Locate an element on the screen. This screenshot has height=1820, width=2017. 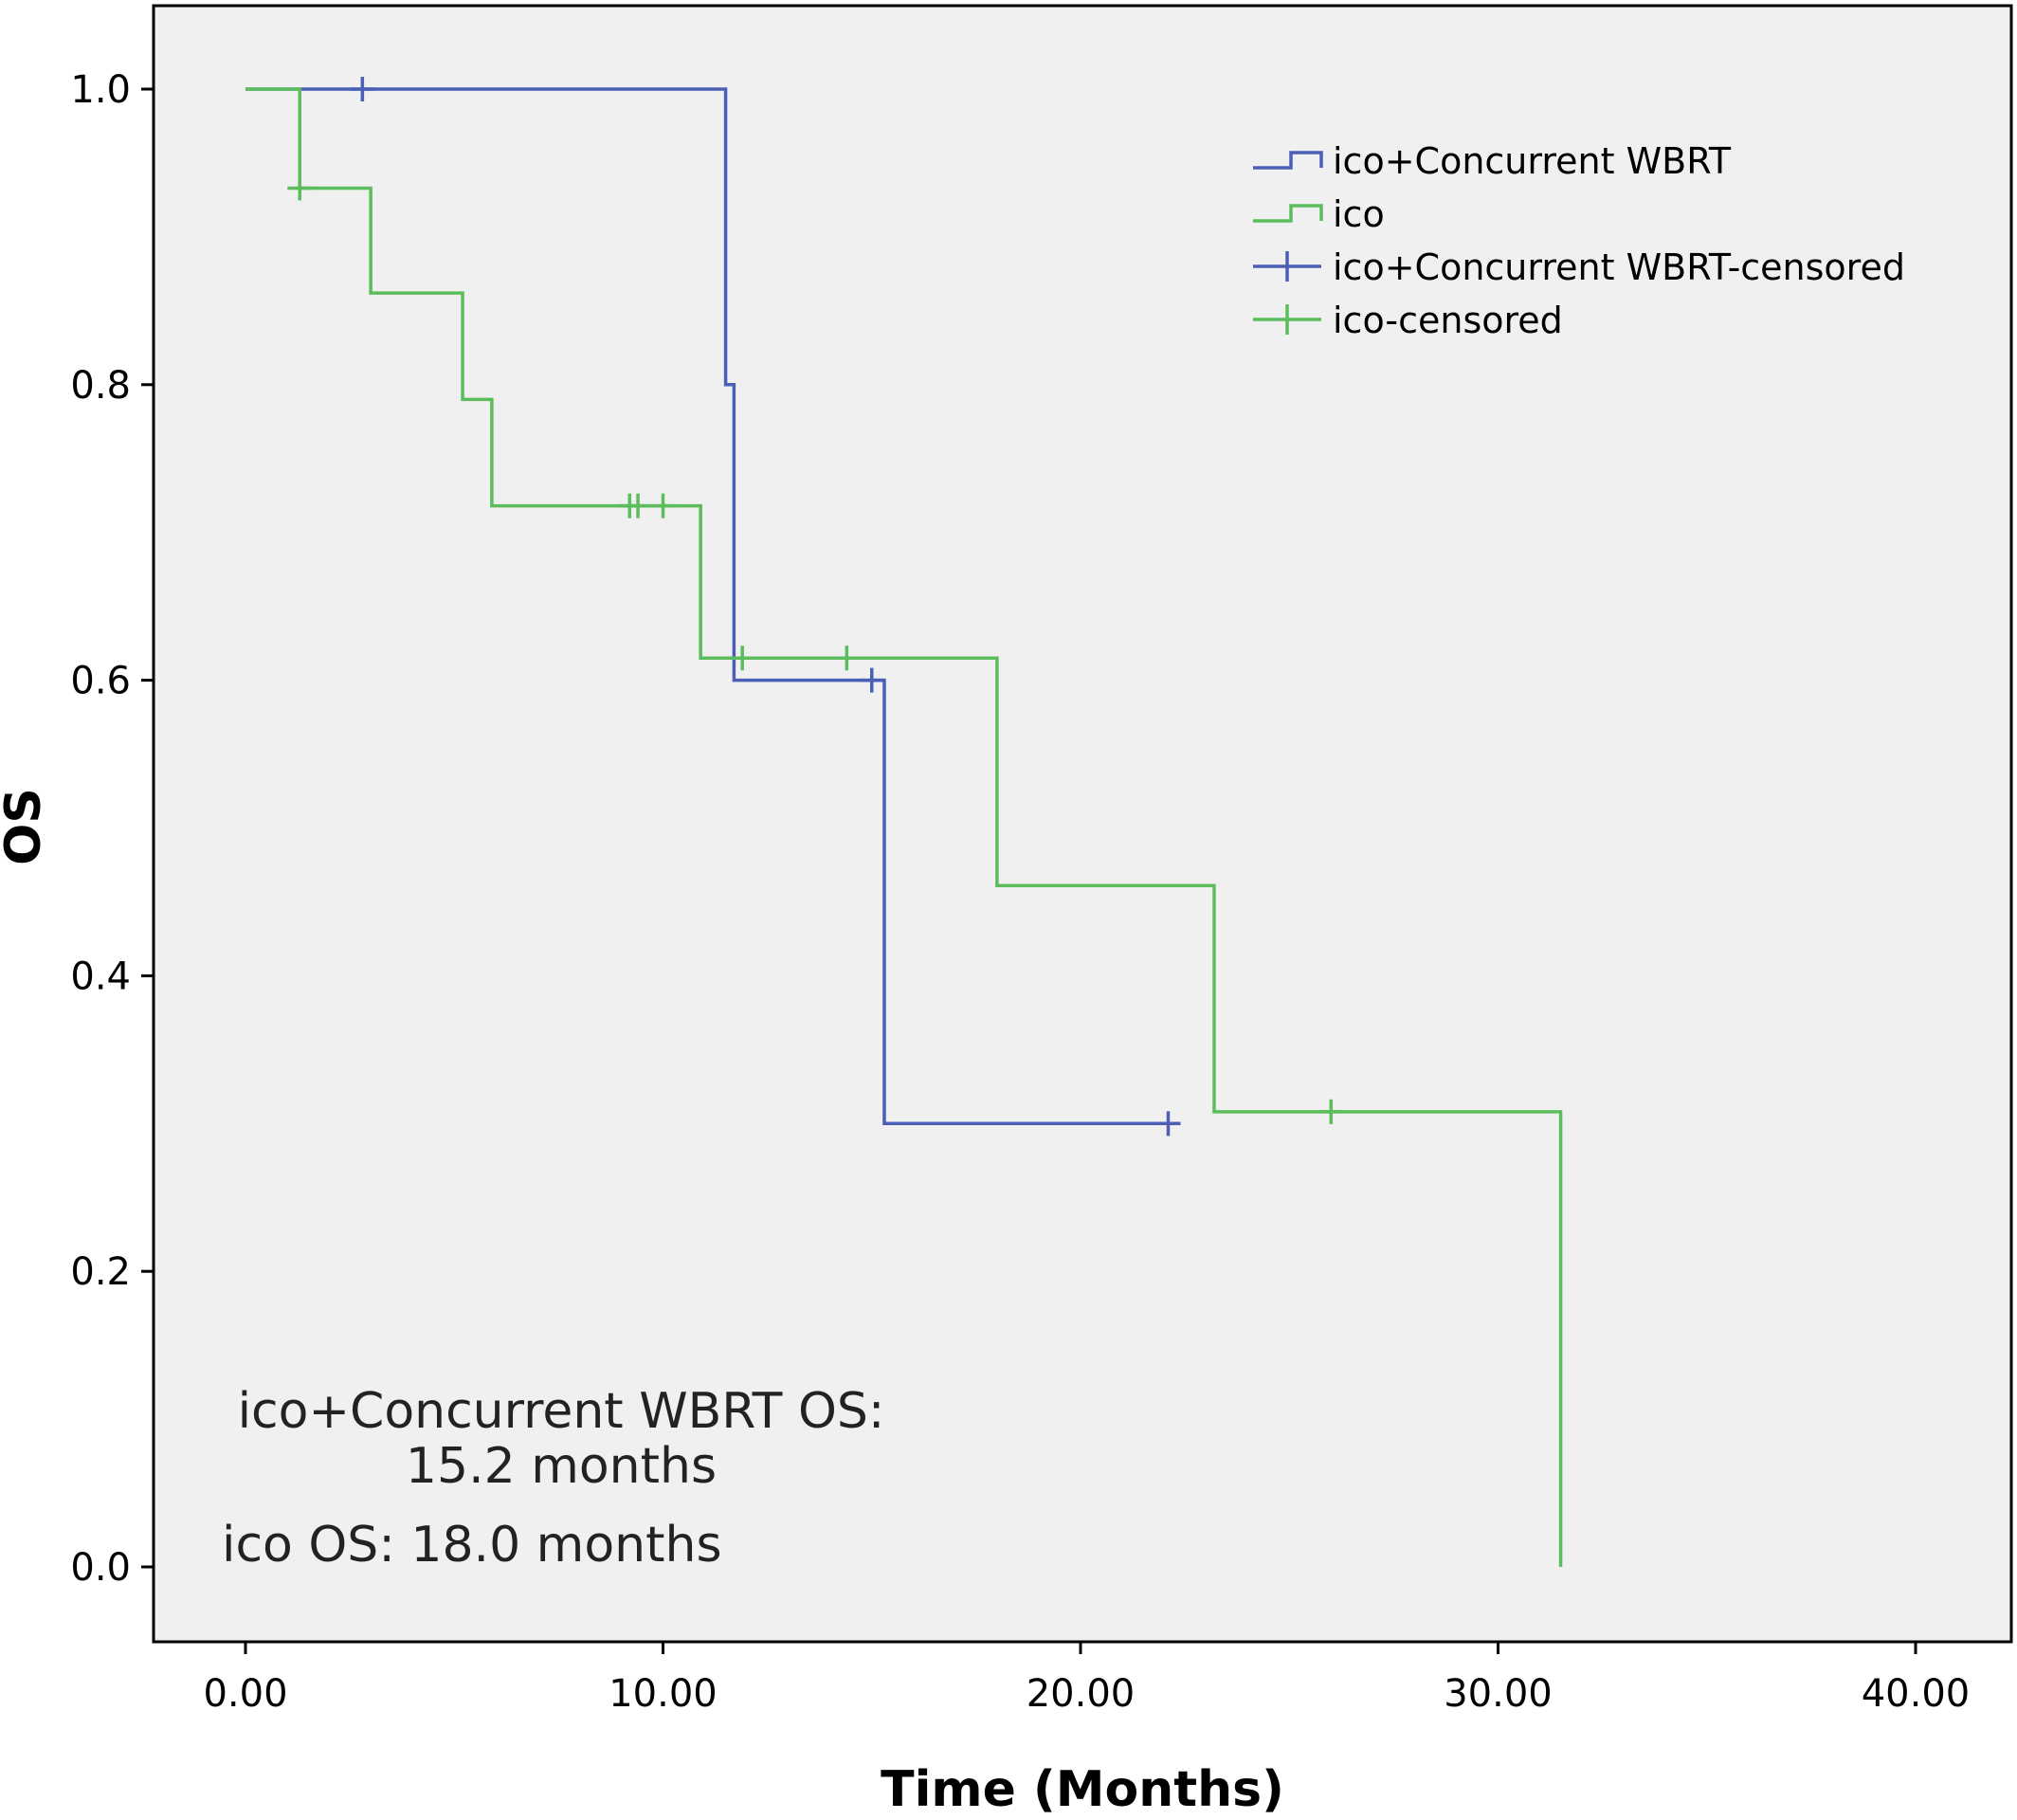
y-tick-label: 0.0 is located at coordinates (100, 1568).